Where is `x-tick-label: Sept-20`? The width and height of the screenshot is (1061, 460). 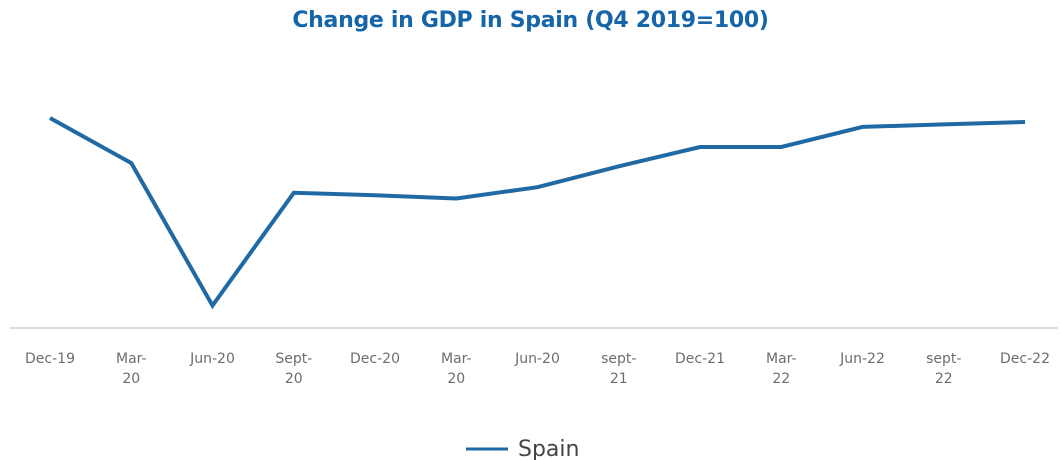
x-tick-label: Sept-20 is located at coordinates (293, 369).